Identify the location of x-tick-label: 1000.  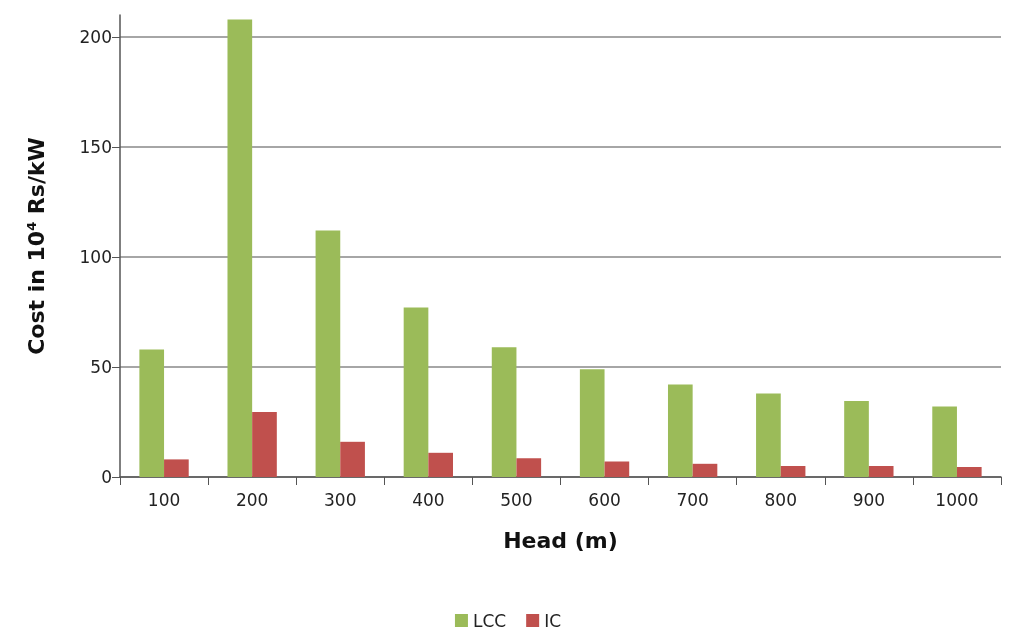
(957, 499).